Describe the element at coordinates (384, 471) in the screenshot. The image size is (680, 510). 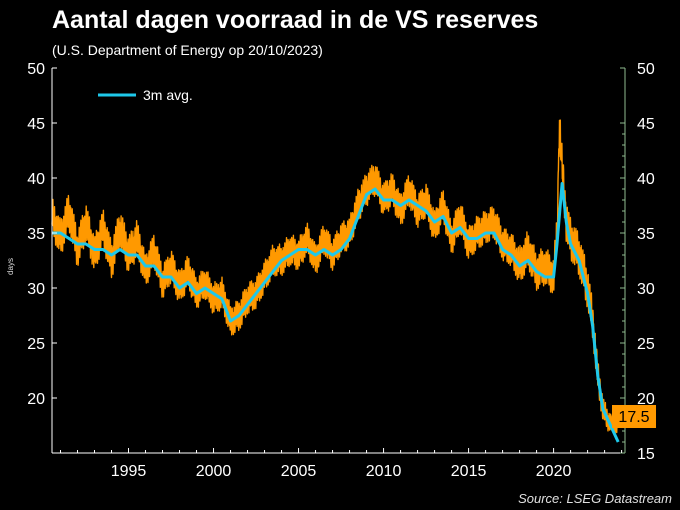
I see `x-tick-label: 2010` at that location.